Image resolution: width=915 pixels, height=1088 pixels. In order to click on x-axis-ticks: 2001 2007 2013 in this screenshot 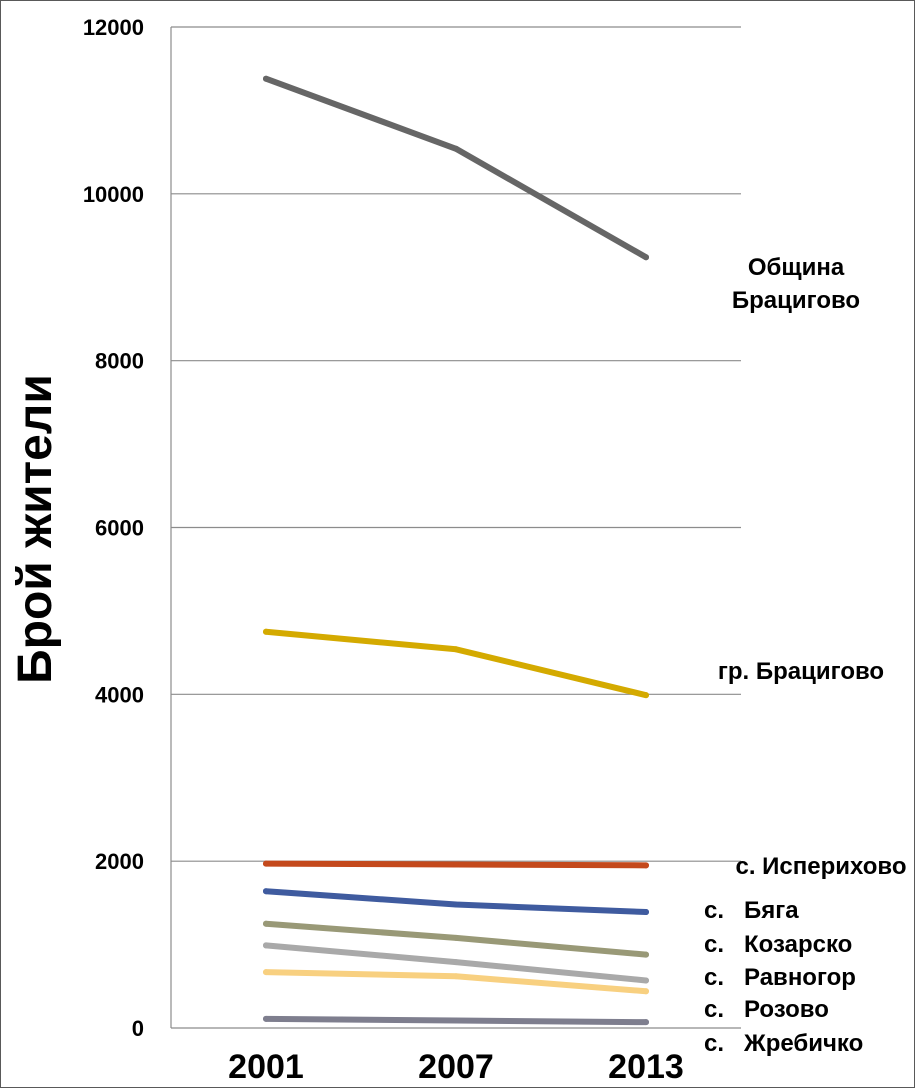, I will do `click(456, 1067)`.